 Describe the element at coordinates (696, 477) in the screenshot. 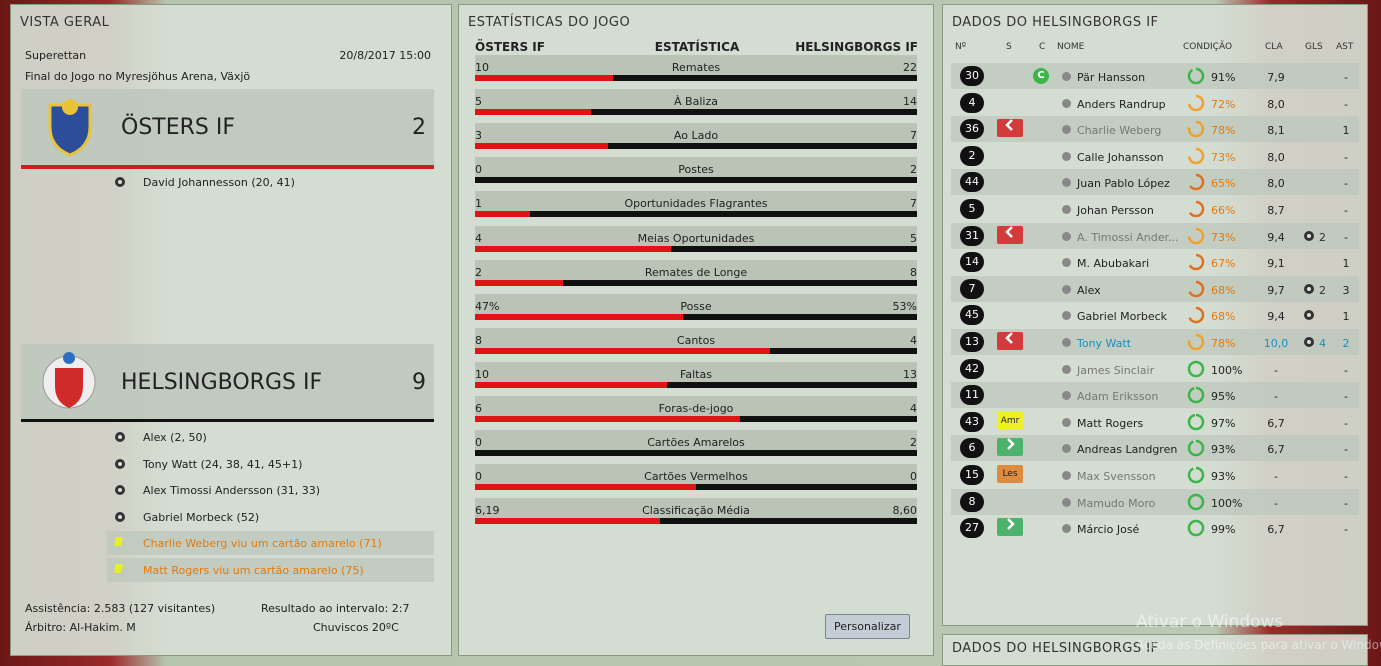

I see `stat-label: Cartões Vermelhos` at that location.